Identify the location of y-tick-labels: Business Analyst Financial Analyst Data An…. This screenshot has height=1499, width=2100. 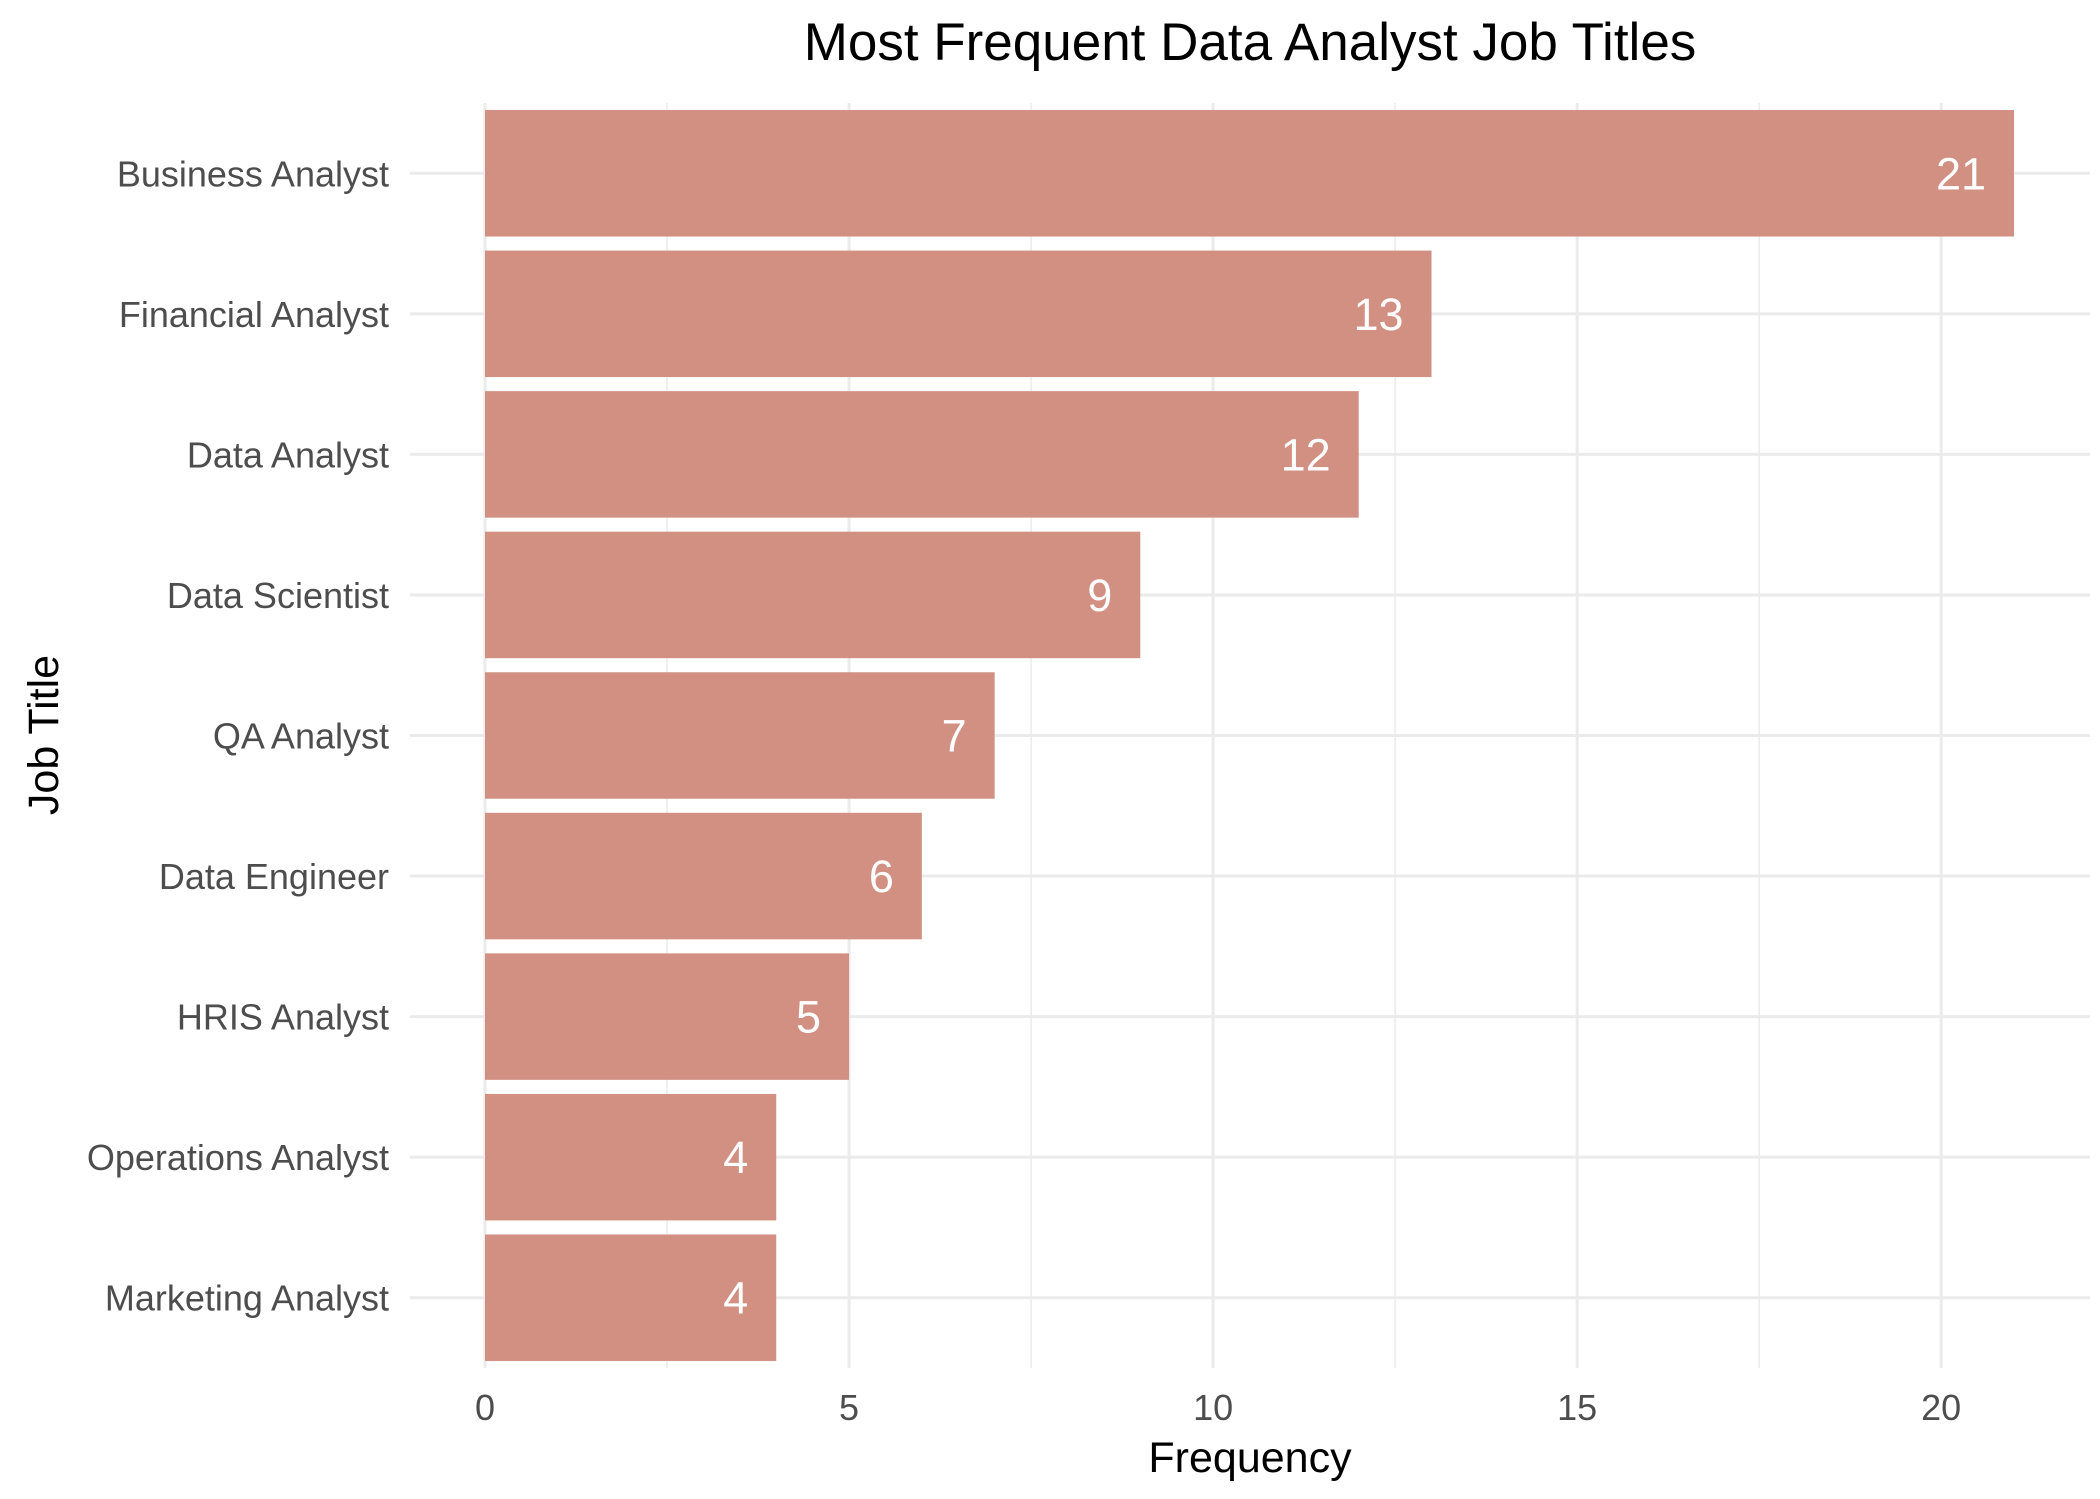
(238, 735).